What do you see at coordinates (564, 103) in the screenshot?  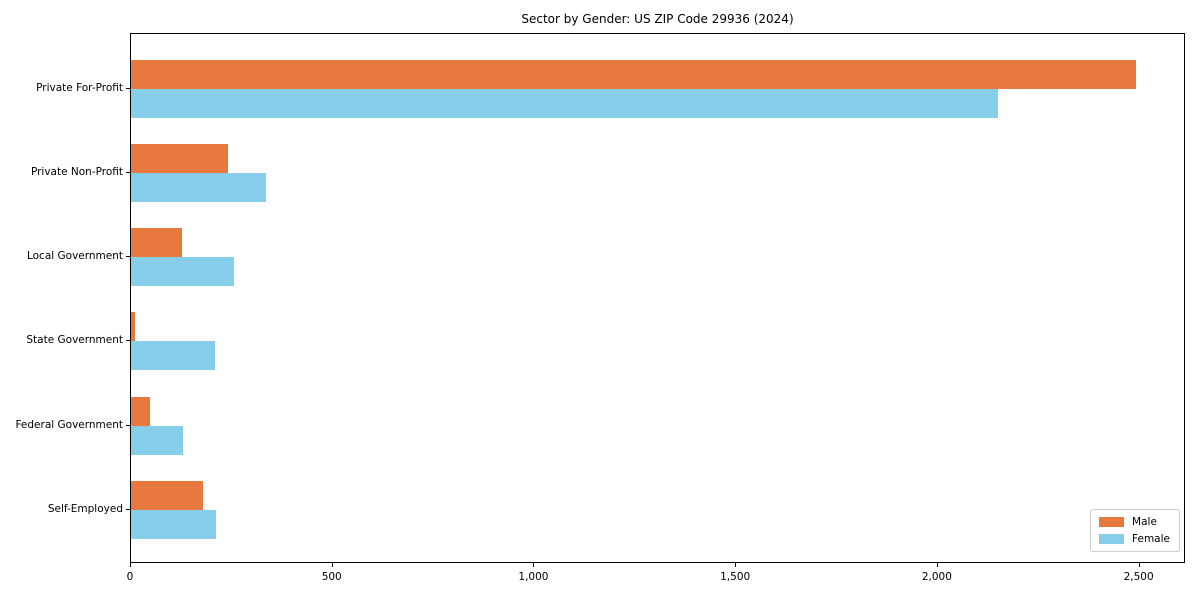 I see `bar-female-private-for-profit` at bounding box center [564, 103].